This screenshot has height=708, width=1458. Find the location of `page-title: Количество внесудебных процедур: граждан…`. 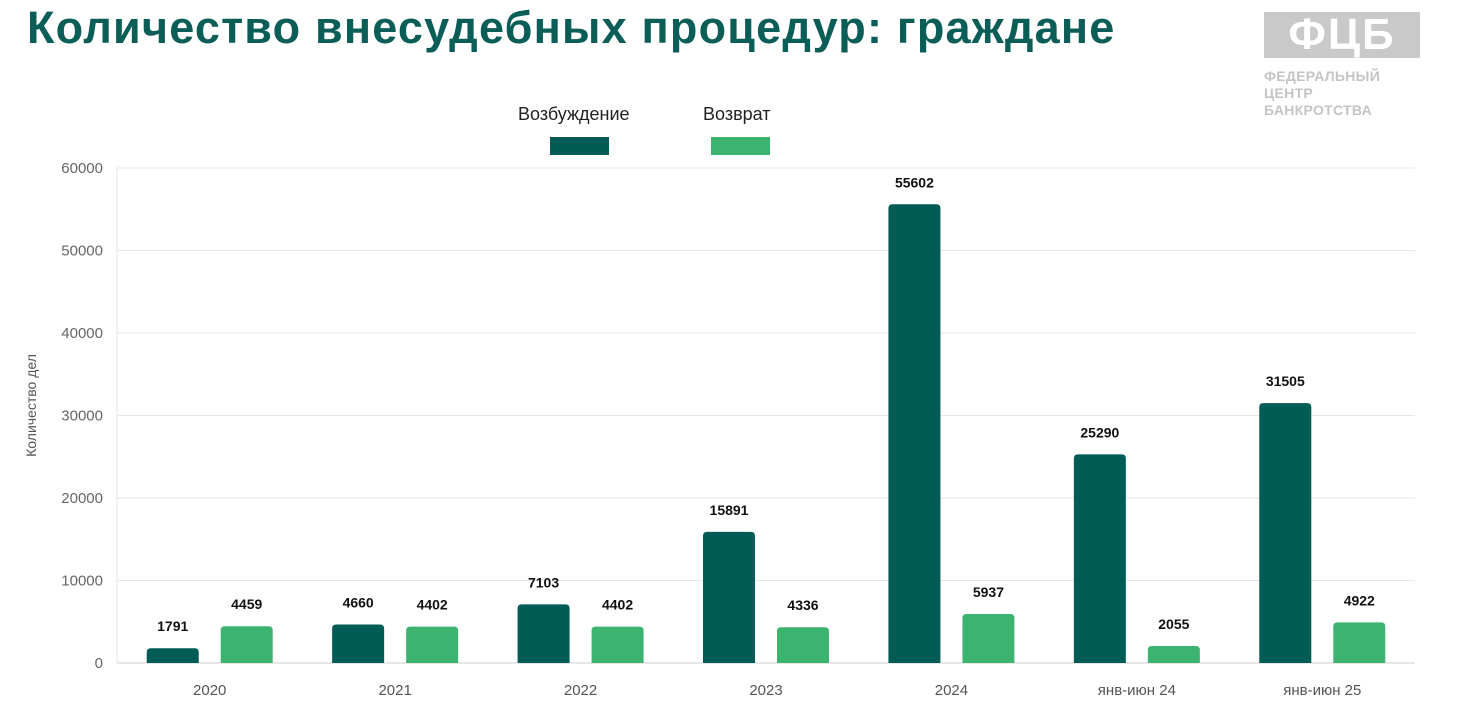

page-title: Количество внесудебных процедур: граждан… is located at coordinates (571, 27).